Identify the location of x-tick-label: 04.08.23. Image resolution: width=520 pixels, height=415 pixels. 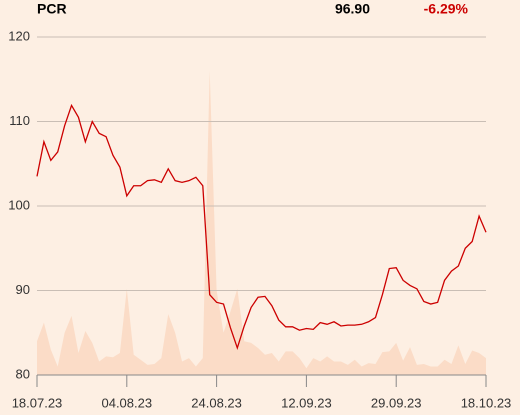
(126, 402).